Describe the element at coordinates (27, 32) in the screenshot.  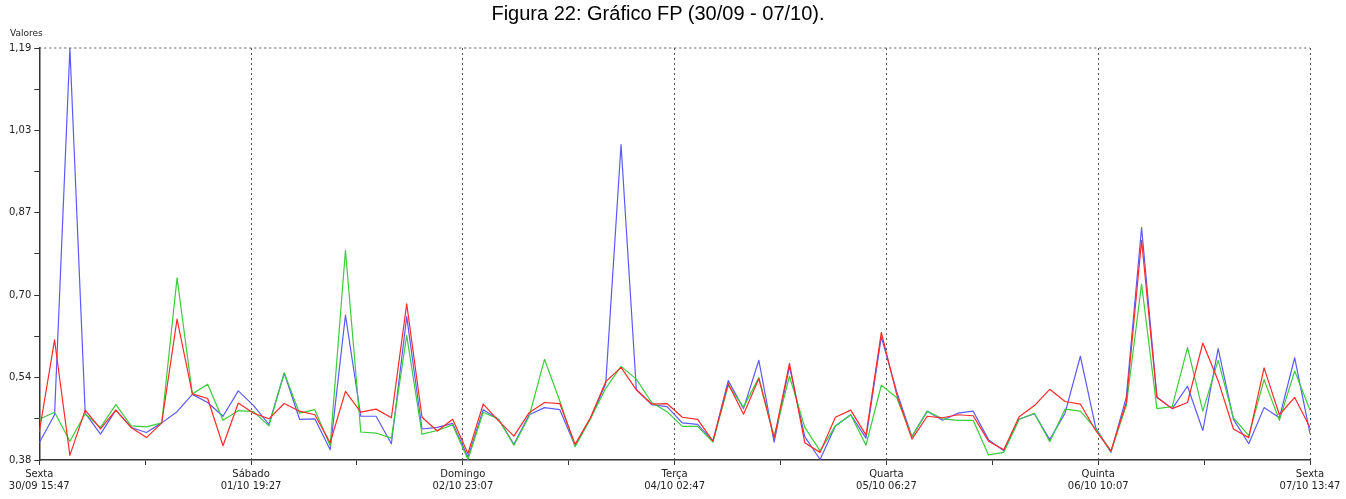
I see `y-axis-title: Valores` at that location.